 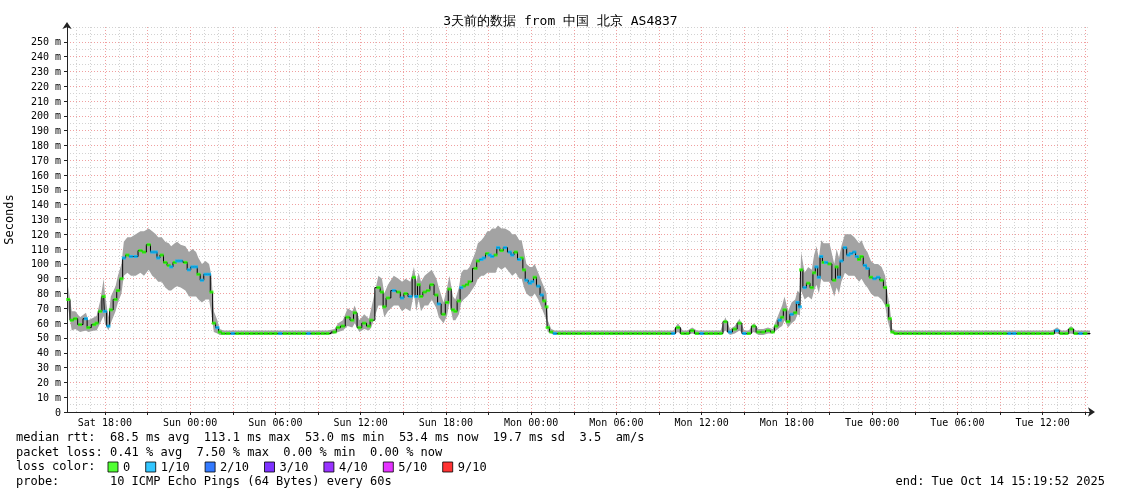 What do you see at coordinates (45, 175) in the screenshot?
I see `y-tick-label: 160 m` at bounding box center [45, 175].